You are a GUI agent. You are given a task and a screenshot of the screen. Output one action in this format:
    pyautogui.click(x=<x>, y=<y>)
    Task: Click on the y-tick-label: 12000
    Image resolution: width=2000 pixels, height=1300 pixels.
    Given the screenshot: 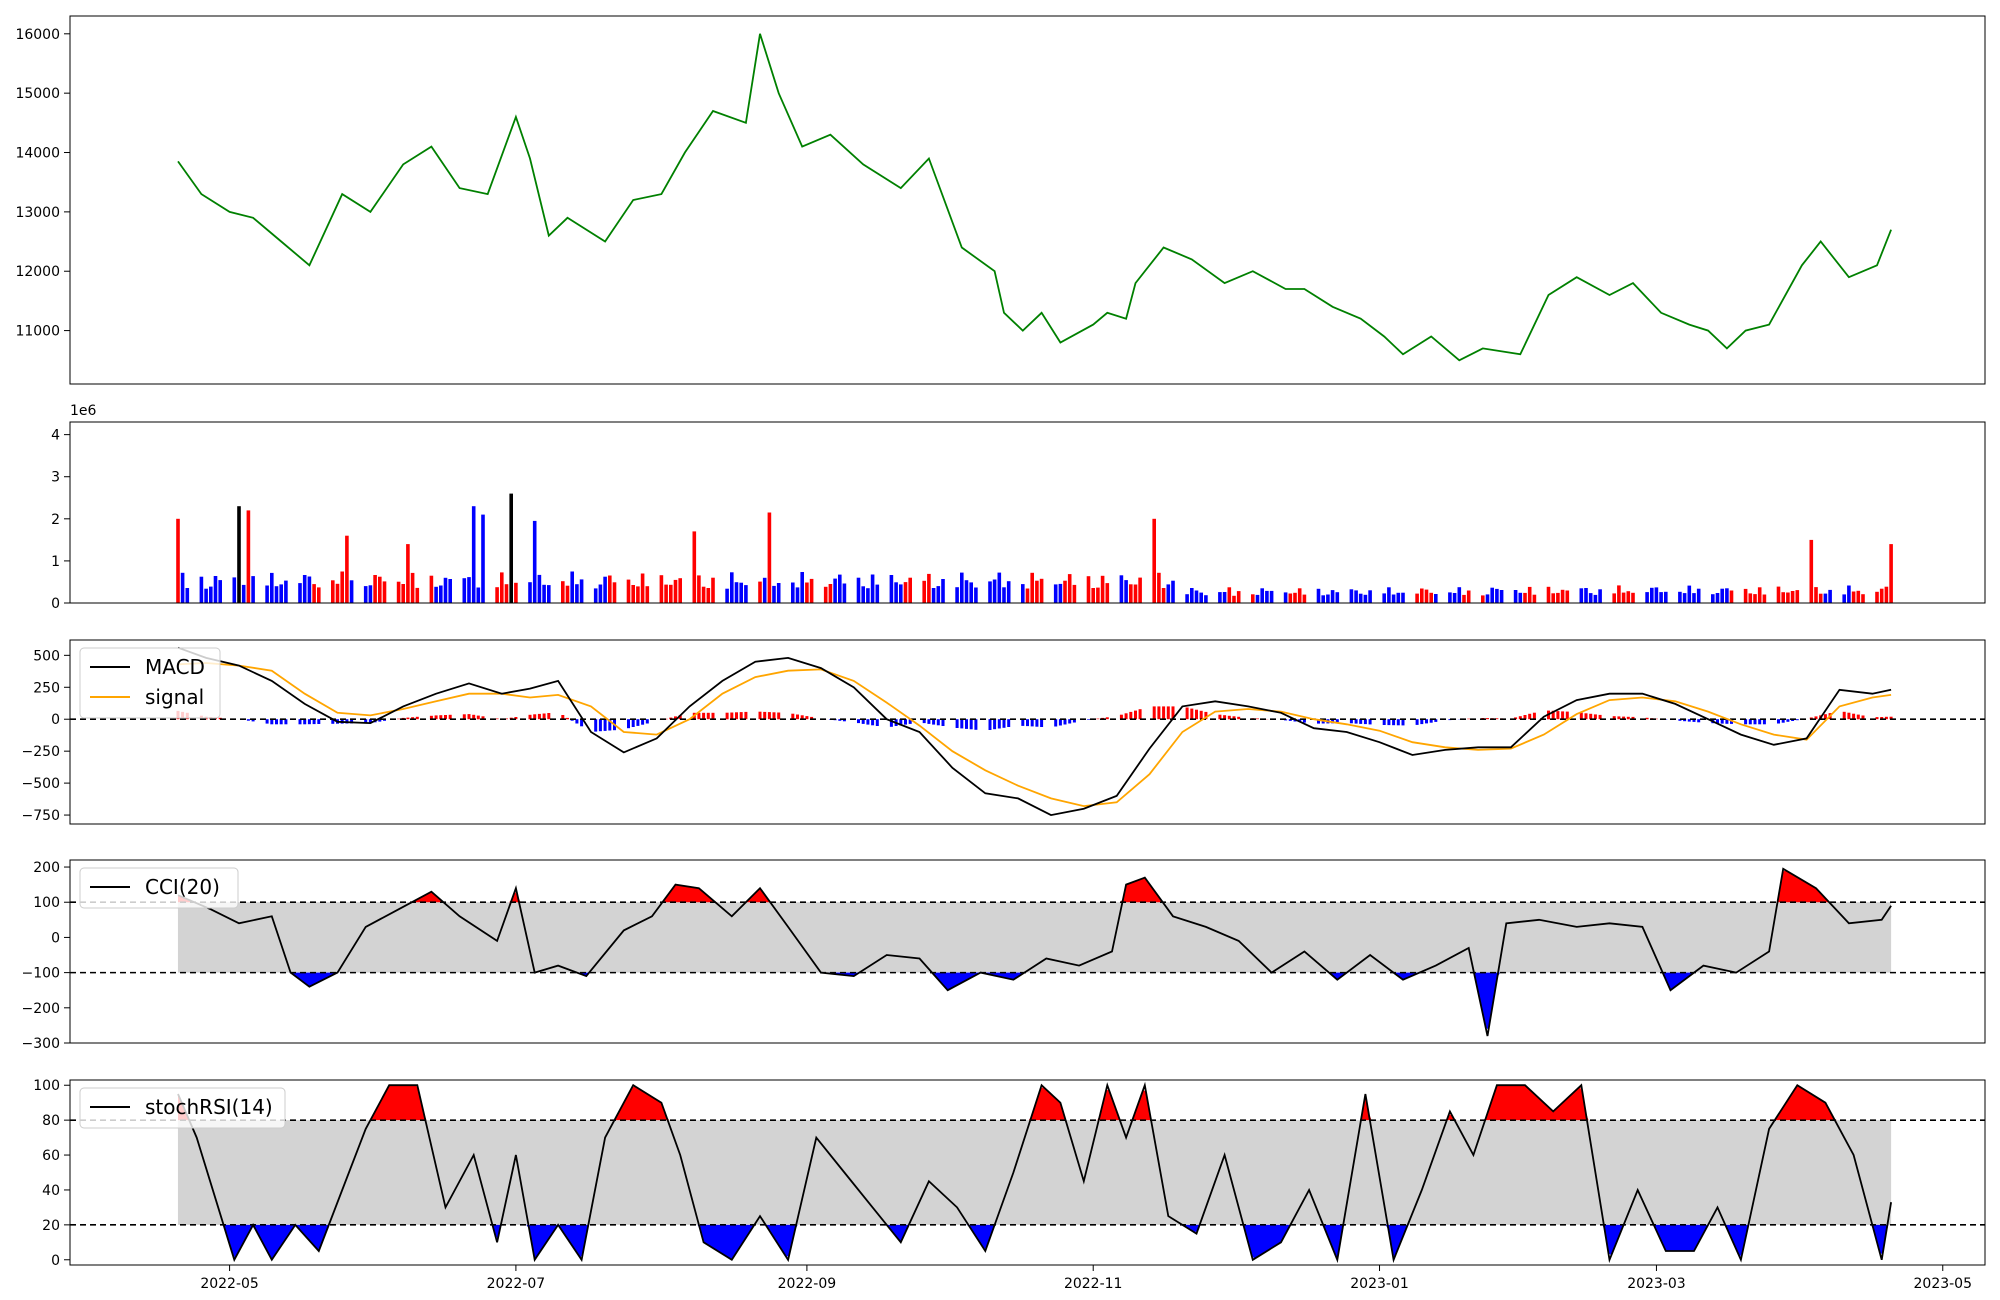 What is the action you would take?
    pyautogui.click(x=37, y=272)
    